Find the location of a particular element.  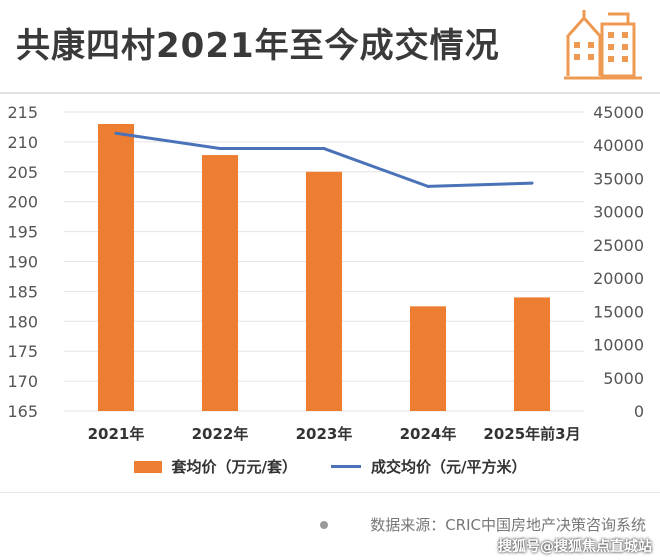

right-tick-label: 5000 is located at coordinates (623, 378).